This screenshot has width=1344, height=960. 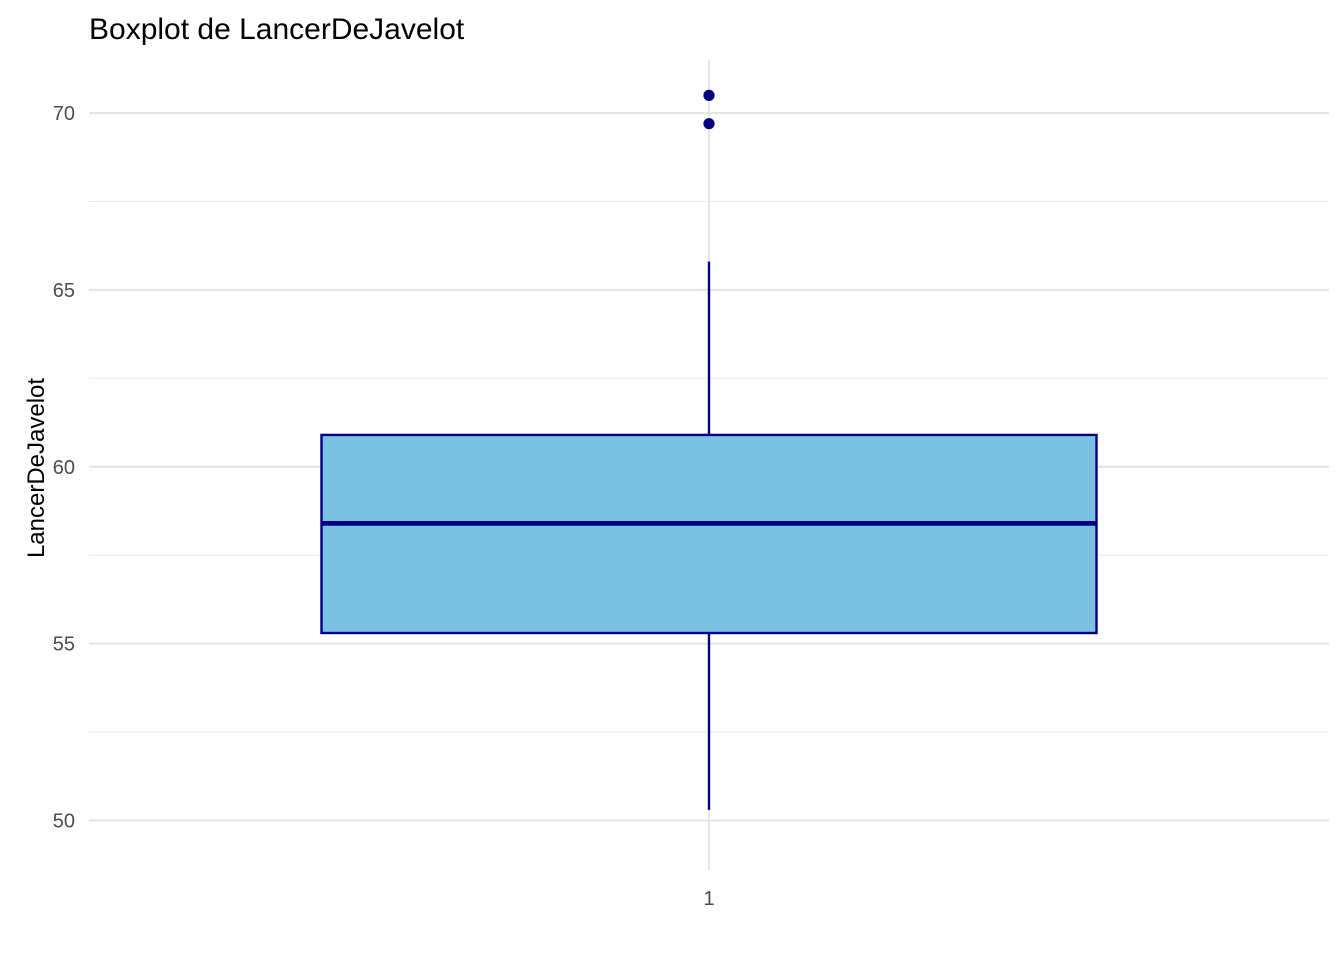 I want to click on y-axis-title: LancerDeJavelot, so click(x=36, y=468).